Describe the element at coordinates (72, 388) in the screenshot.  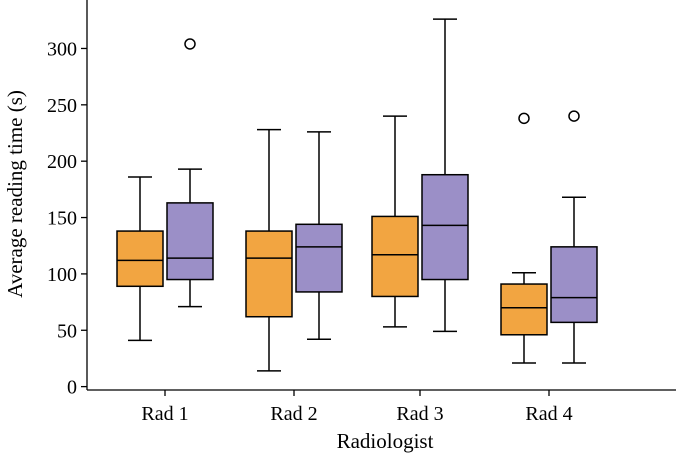
I see `y-tick-label: 0` at that location.